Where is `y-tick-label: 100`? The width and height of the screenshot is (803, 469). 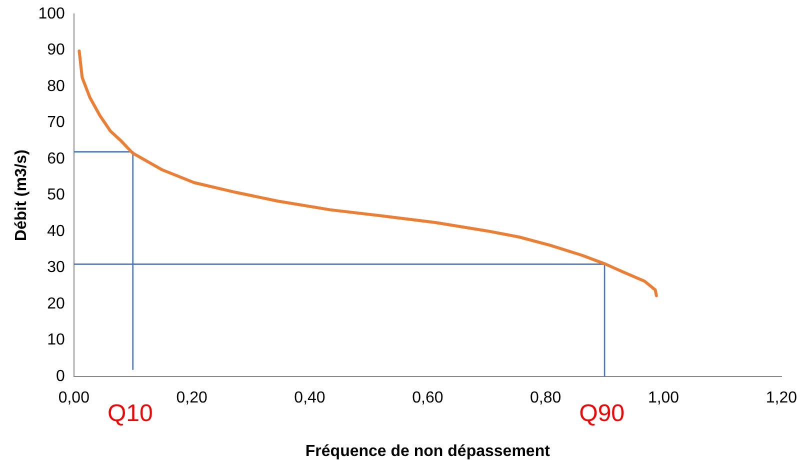
y-tick-label: 100 is located at coordinates (51, 13).